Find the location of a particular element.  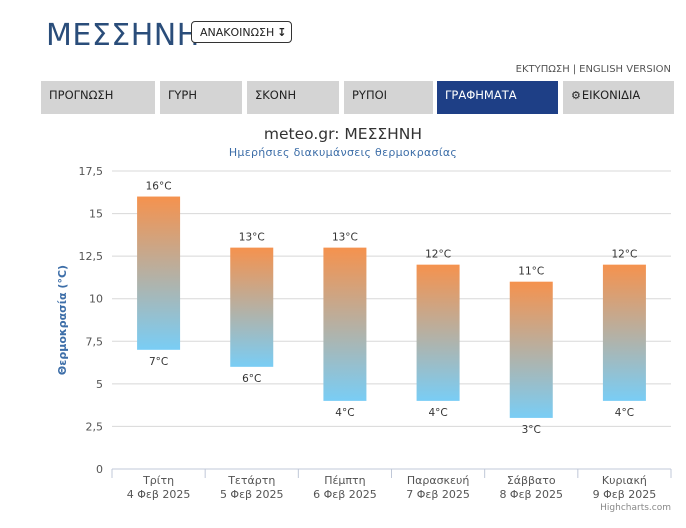

tab-charts: ΓΡΑΦΗΜΑΤΑ is located at coordinates (497, 97).